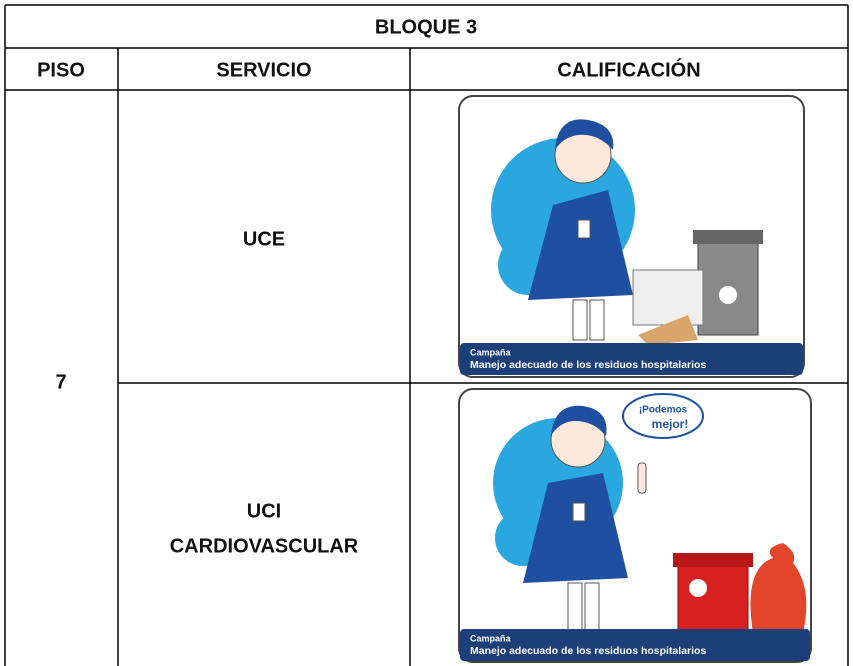 The image size is (853, 666). What do you see at coordinates (263, 70) in the screenshot?
I see `header: SERVICIO` at bounding box center [263, 70].